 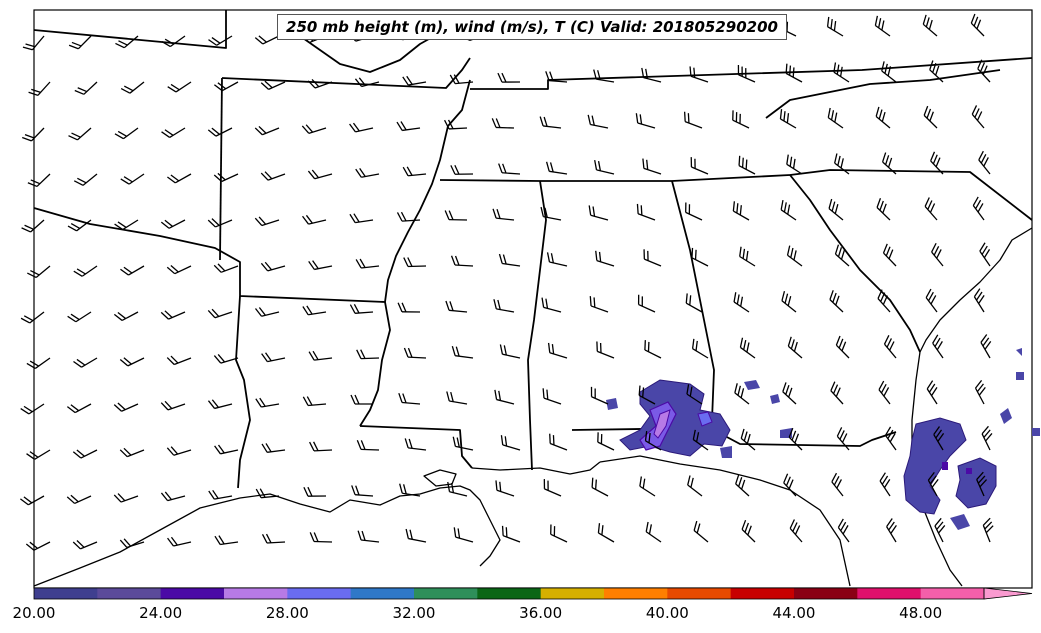 What do you see at coordinates (794, 613) in the screenshot?
I see `colorbar-tick-label: 44.00` at bounding box center [794, 613].